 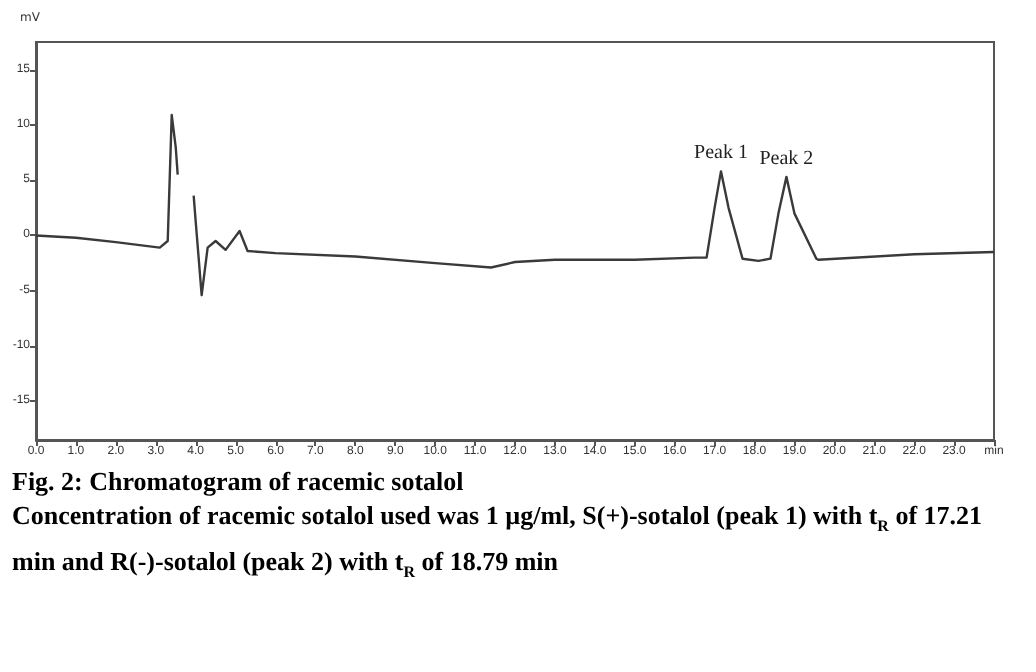 I want to click on text: Fig. 2: Chromatogram of racemic sotalol, so click(x=239, y=481).